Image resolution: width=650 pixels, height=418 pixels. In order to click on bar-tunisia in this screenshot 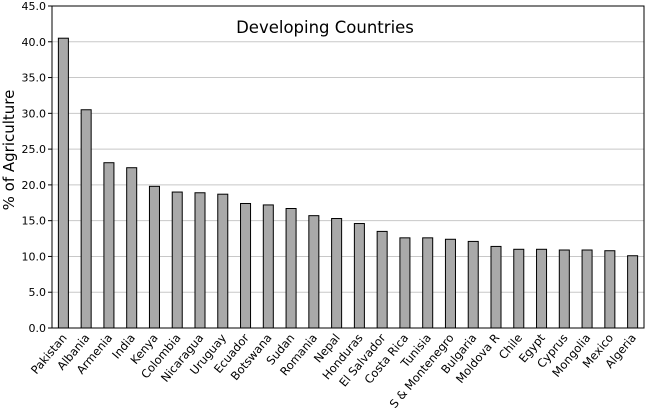, I will do `click(428, 283)`.